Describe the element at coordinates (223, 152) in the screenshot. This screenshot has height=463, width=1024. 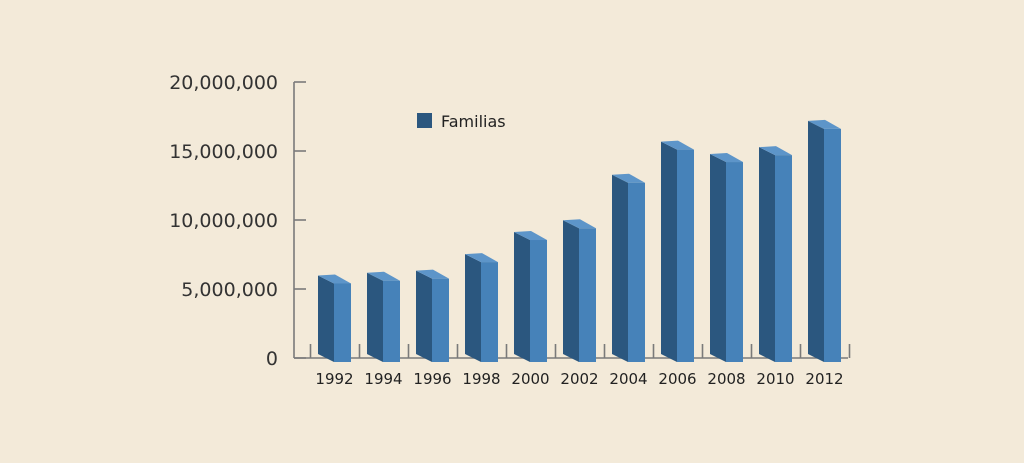
I see `y-tick-label: 15,000,000` at that location.